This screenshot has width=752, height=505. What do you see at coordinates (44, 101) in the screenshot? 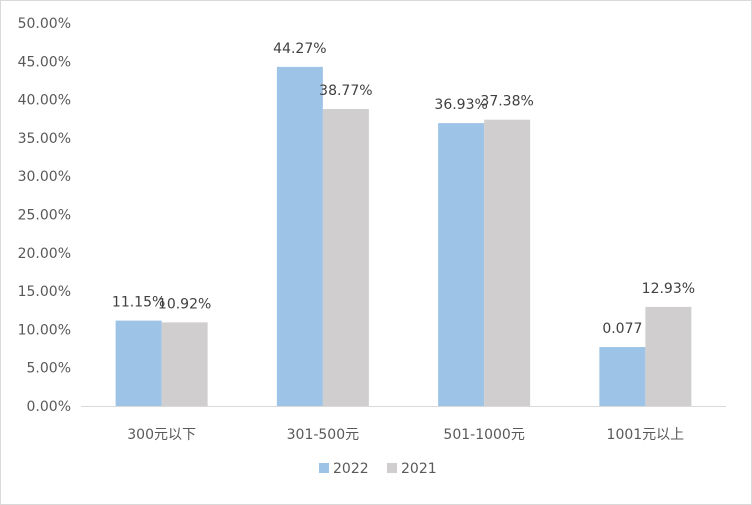
I see `y-tick-label: 40.00%` at bounding box center [44, 101].